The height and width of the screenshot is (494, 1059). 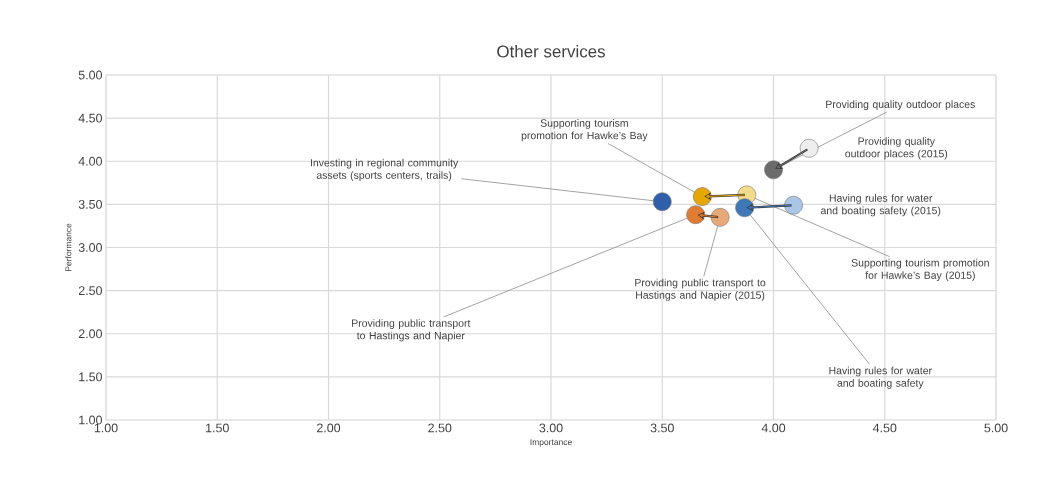 What do you see at coordinates (90, 420) in the screenshot?
I see `y-tick-label: 1.00` at bounding box center [90, 420].